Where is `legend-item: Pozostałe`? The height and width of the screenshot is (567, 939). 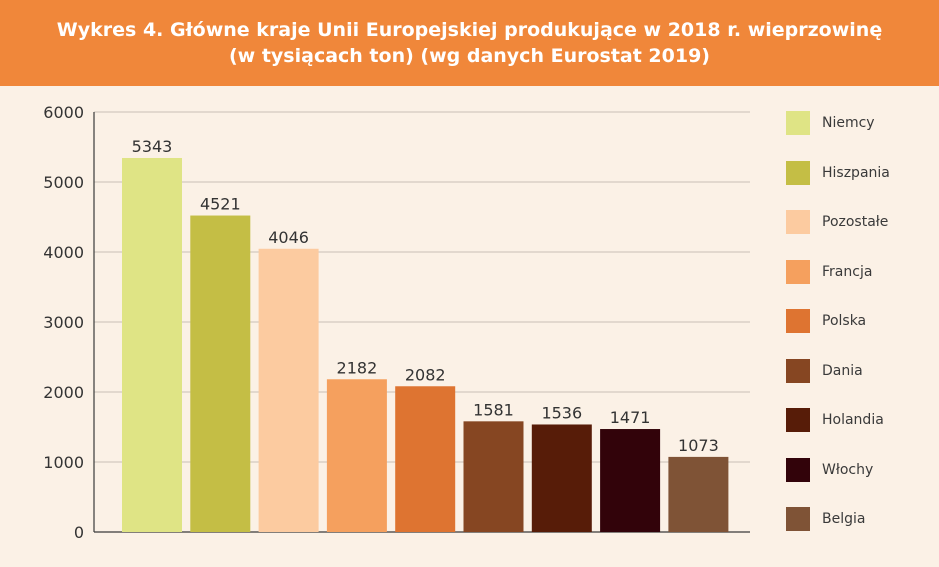
legend-item: Pozostałe is located at coordinates (861, 222).